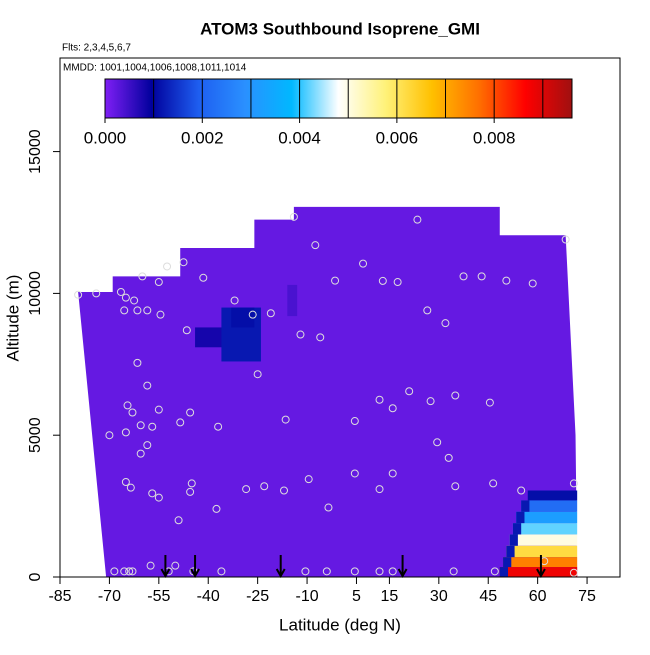 This screenshot has height=655, width=650. Describe the element at coordinates (439, 596) in the screenshot. I see `x-tick-label: 30` at that location.